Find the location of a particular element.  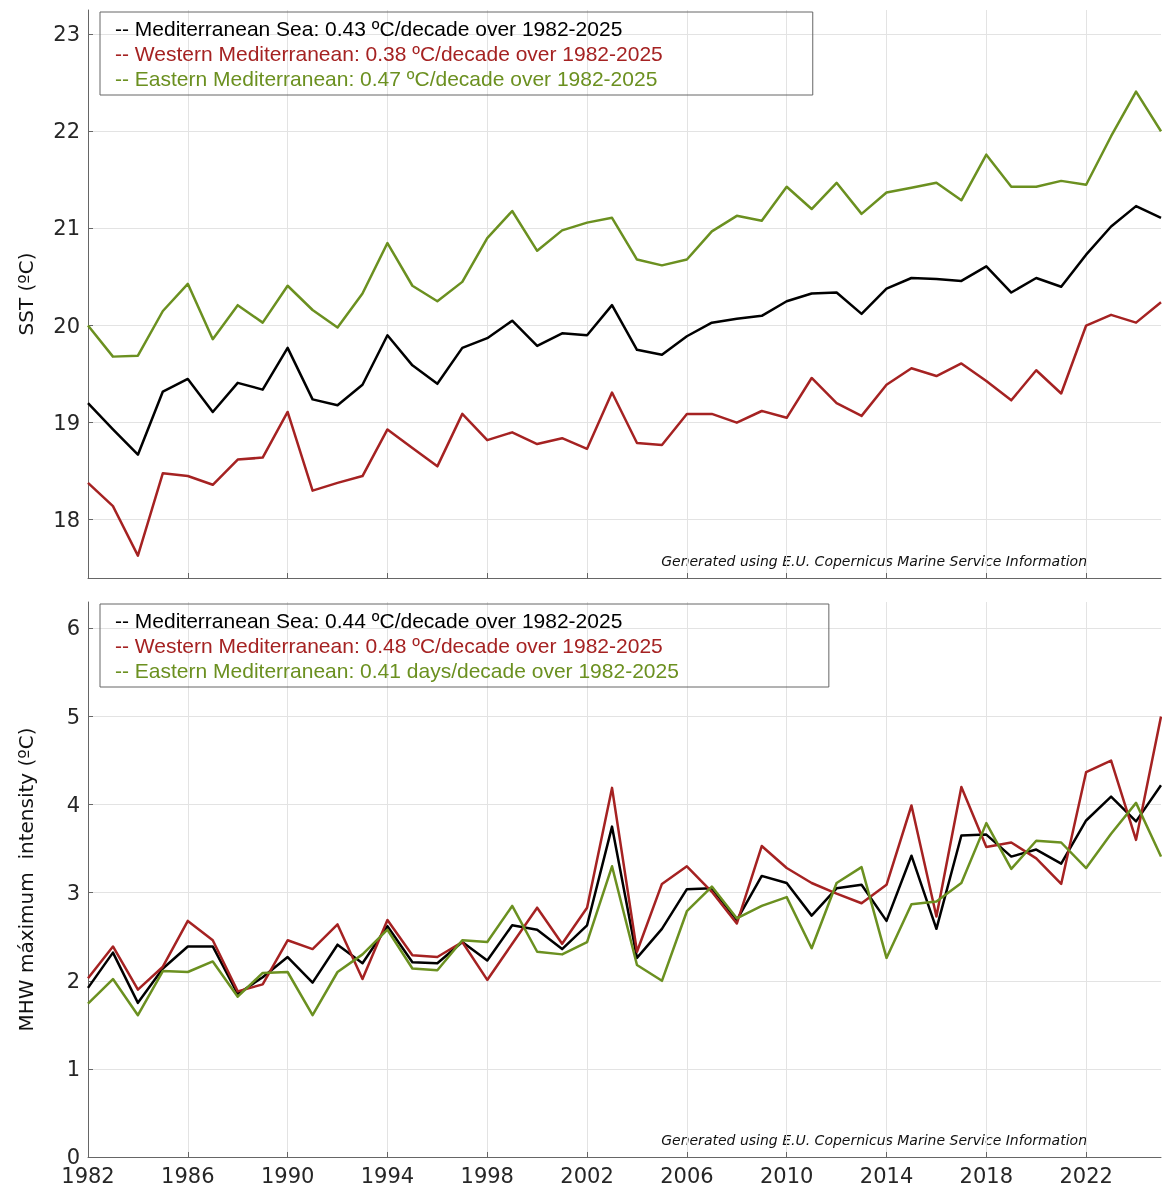

x-tick-label: 2010 is located at coordinates (786, 1175).